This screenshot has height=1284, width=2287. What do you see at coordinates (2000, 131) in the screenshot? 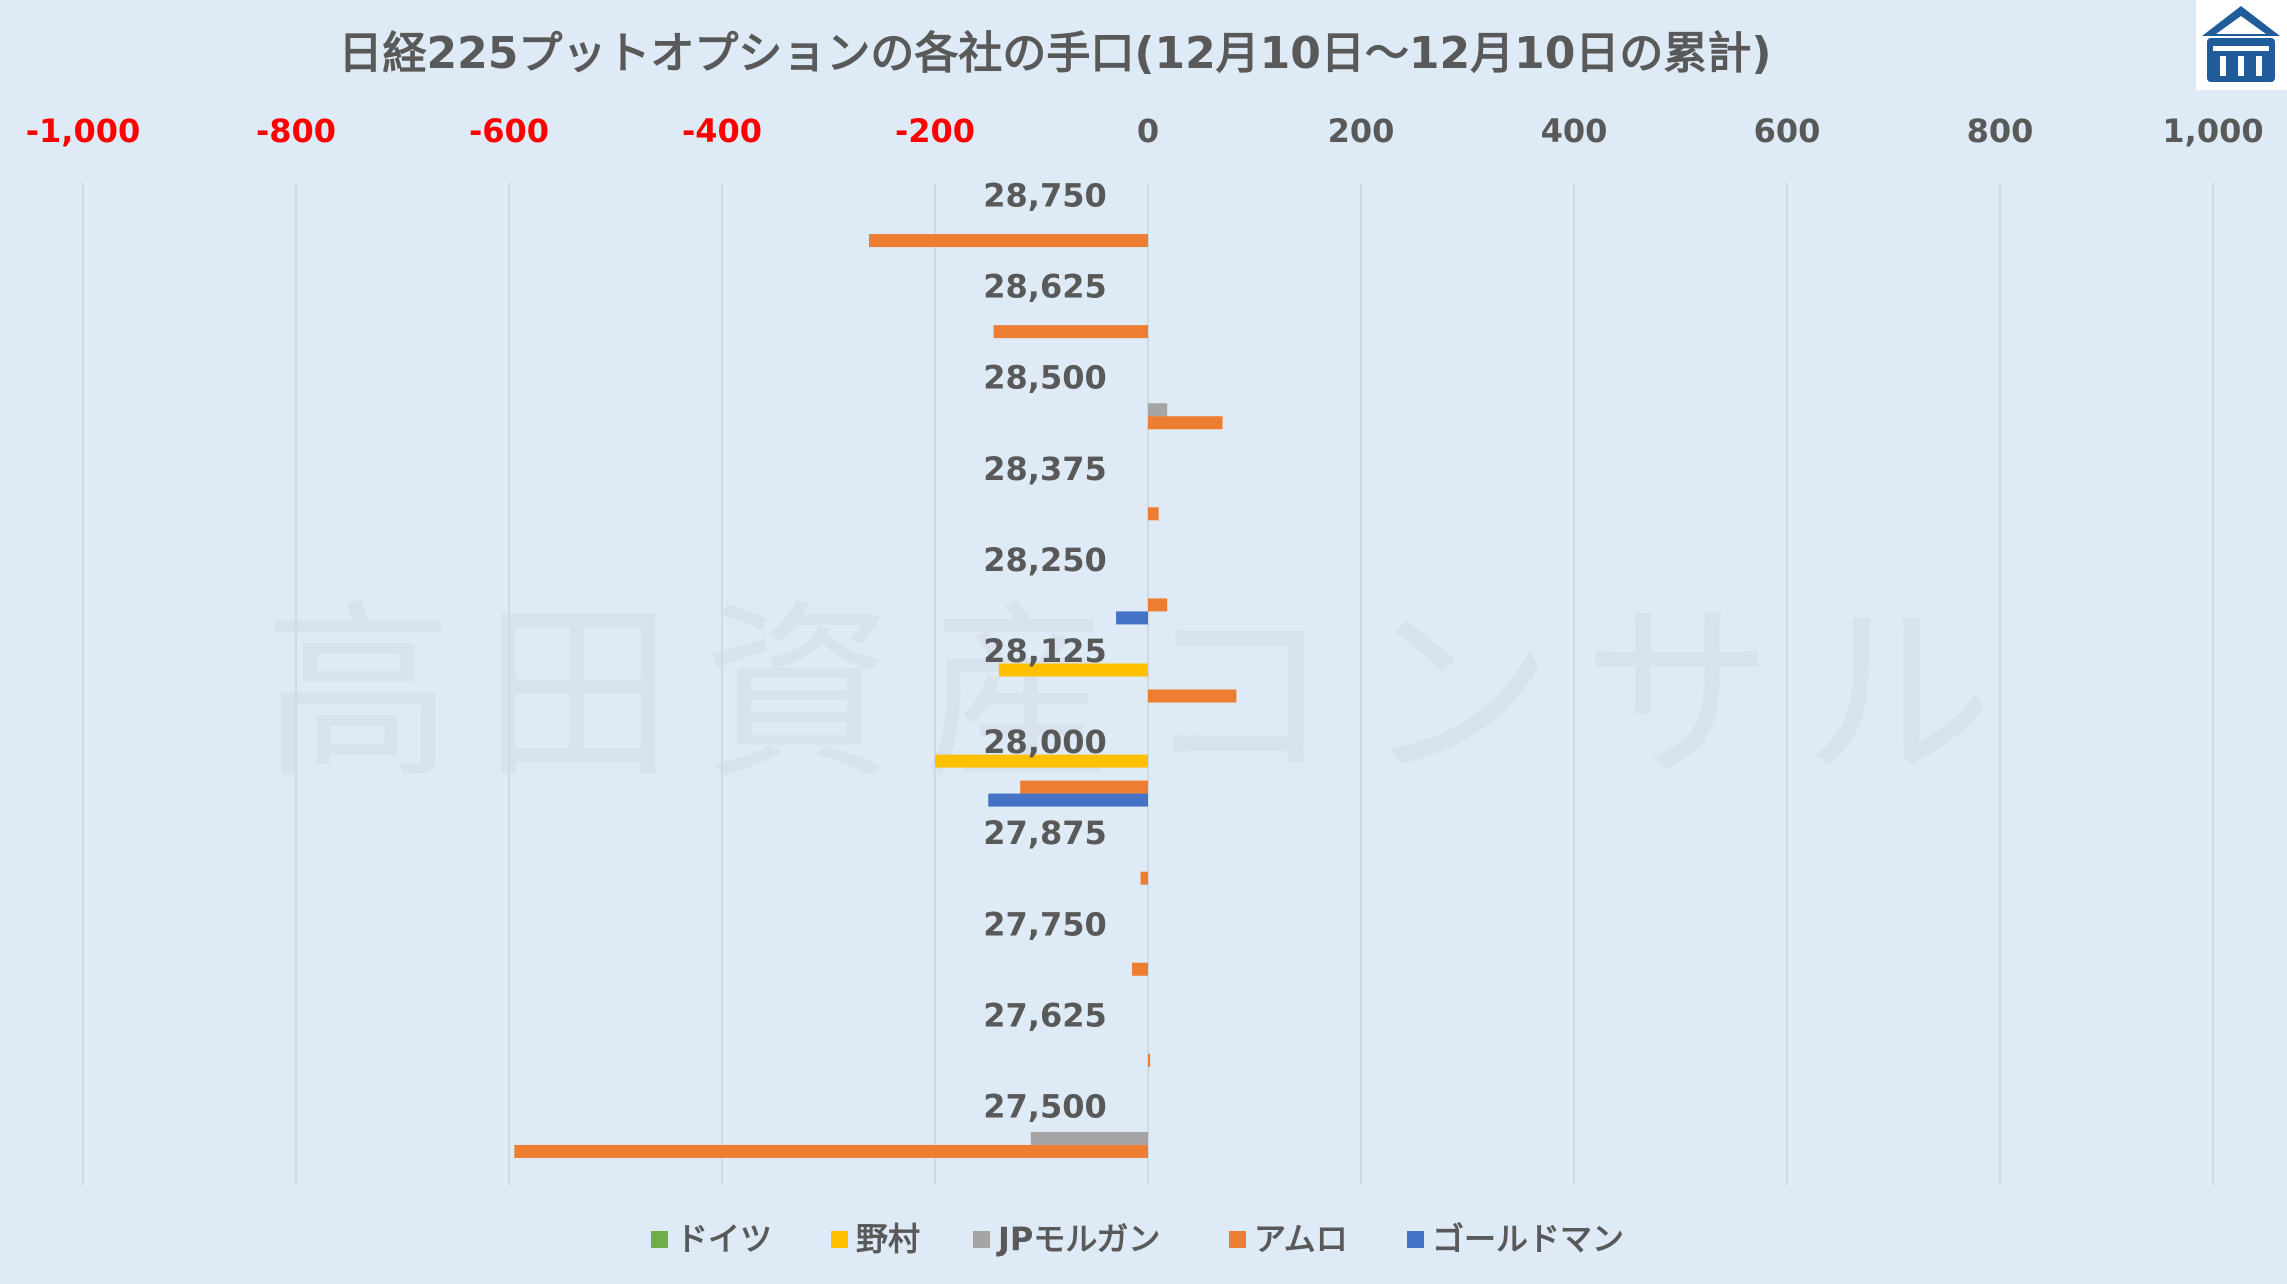
I see `x-tick-label: 800` at bounding box center [2000, 131].